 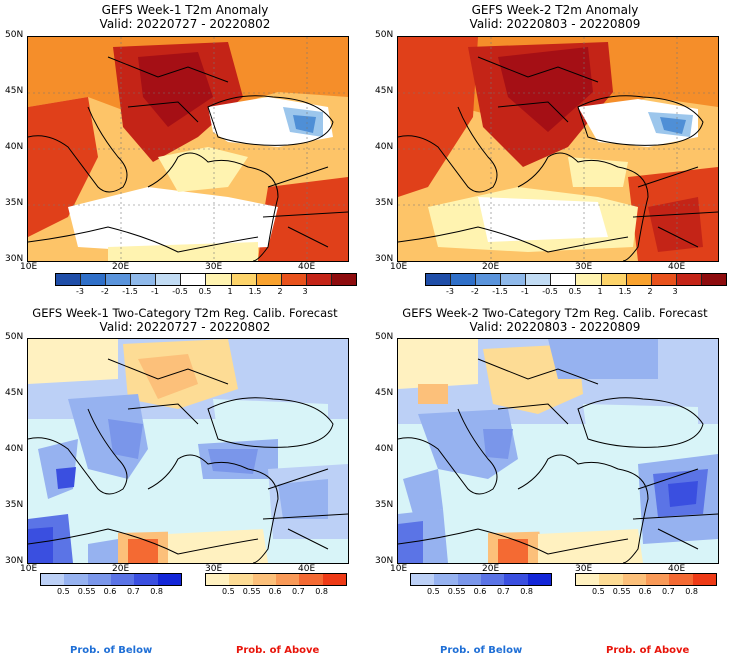 I want to click on anomaly-week1-title: GEFS Week-1 T2m Anomaly, so click(x=185, y=10).